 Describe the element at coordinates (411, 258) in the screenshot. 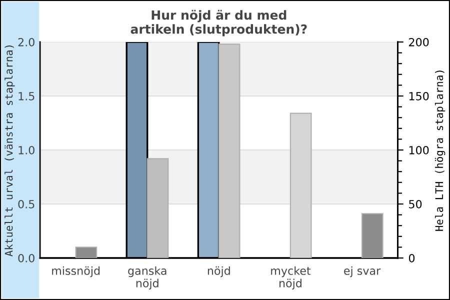

I see `y2-tick-label: 0` at that location.